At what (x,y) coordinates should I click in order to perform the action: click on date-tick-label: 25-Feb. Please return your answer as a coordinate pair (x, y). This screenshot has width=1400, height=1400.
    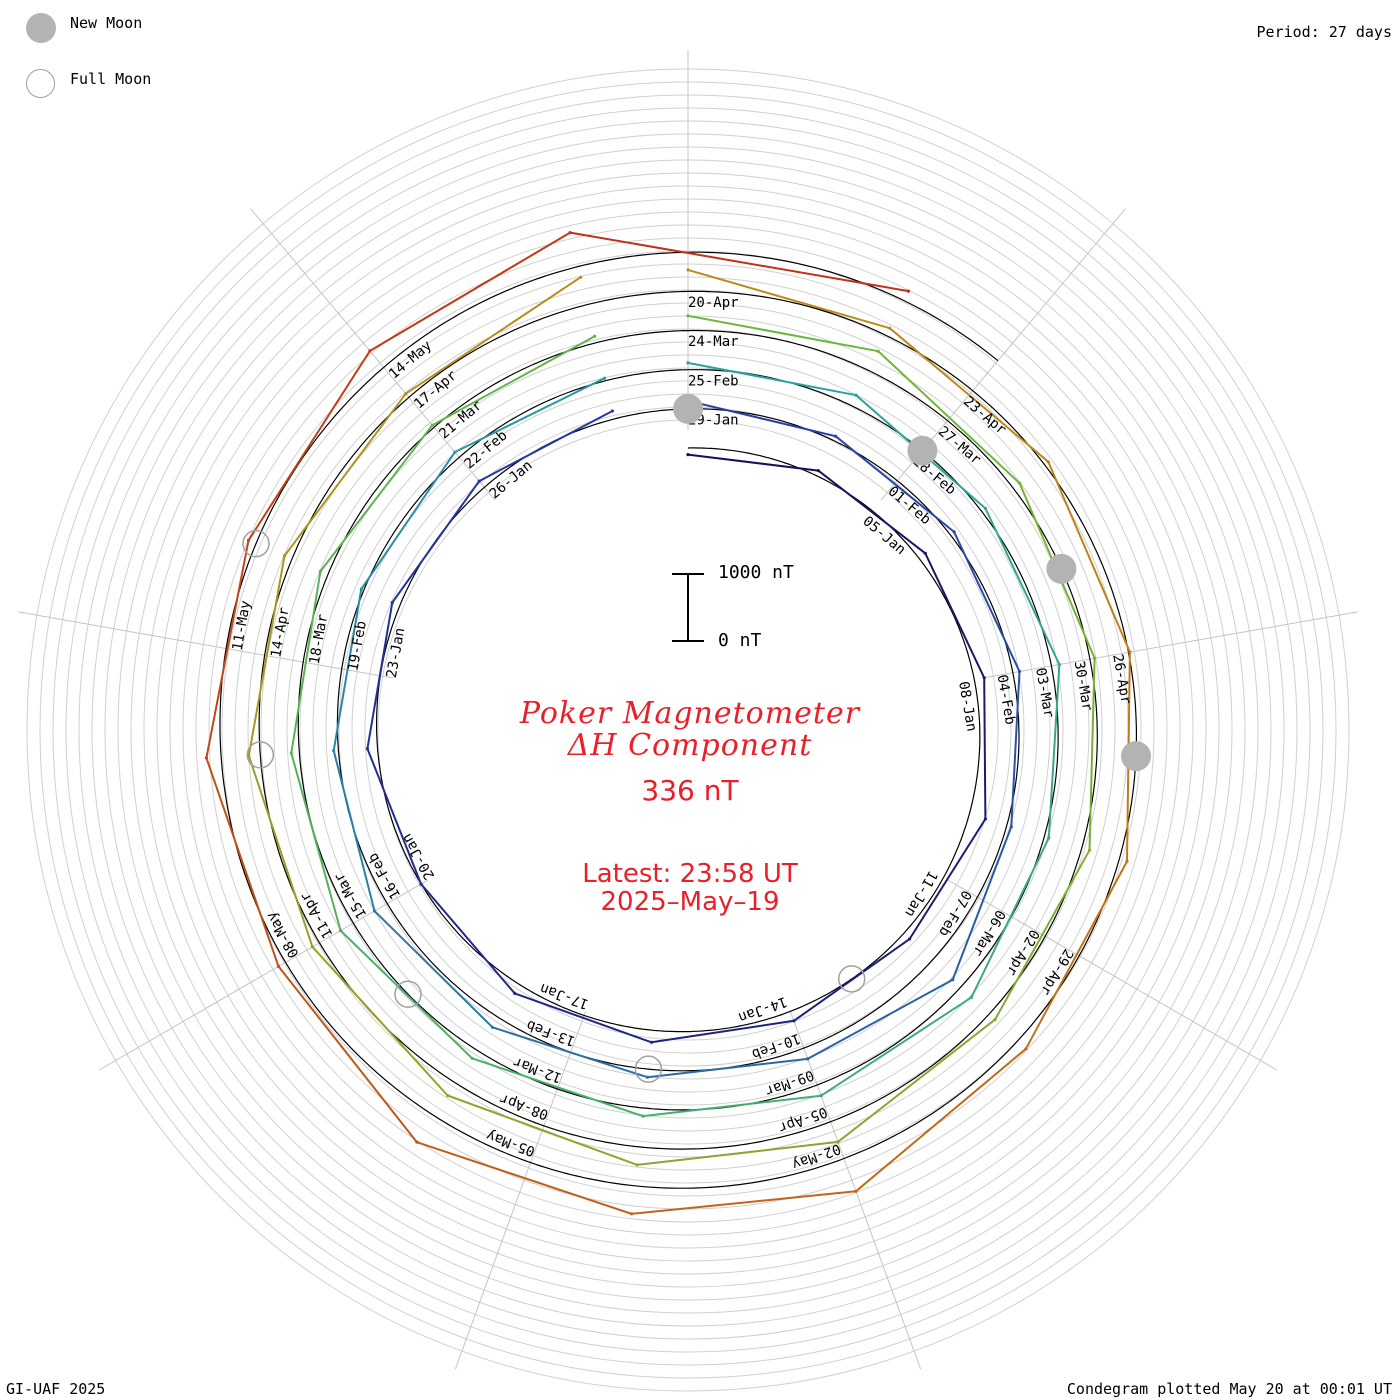
    Looking at the image, I should click on (713, 381).